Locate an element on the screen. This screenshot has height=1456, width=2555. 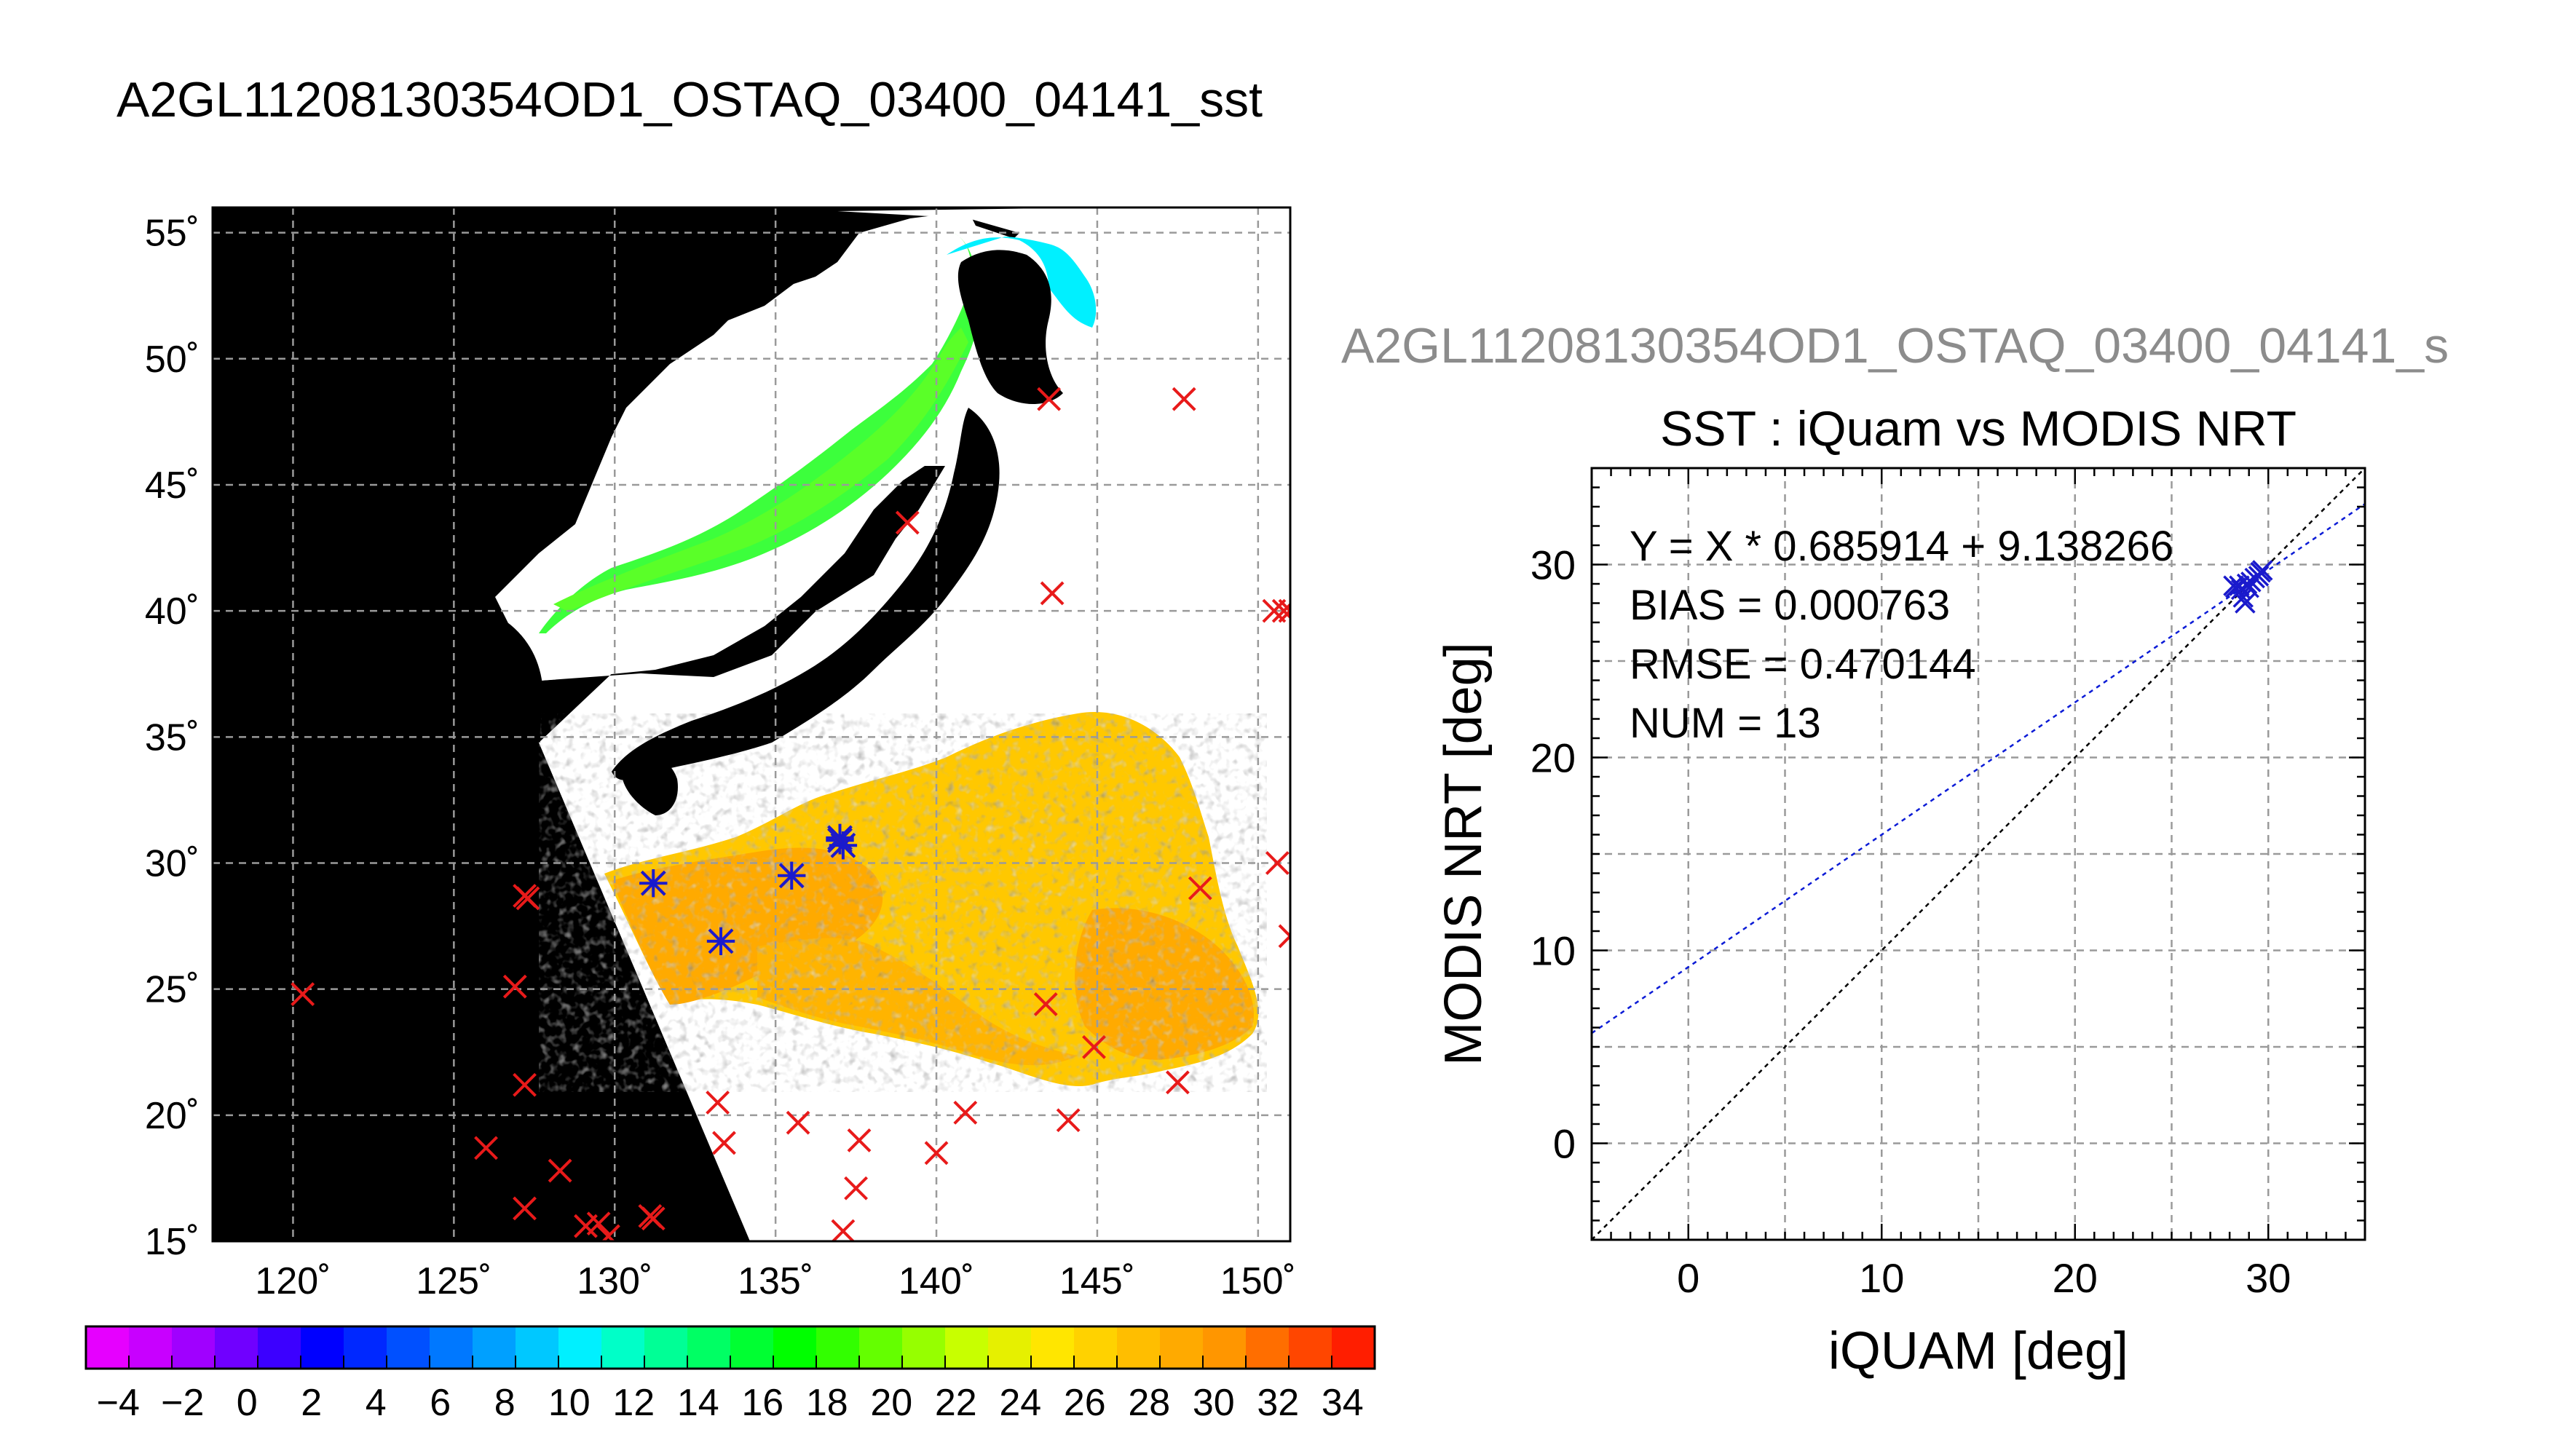
colorbar-tick-label: 4 is located at coordinates (376, 1403).